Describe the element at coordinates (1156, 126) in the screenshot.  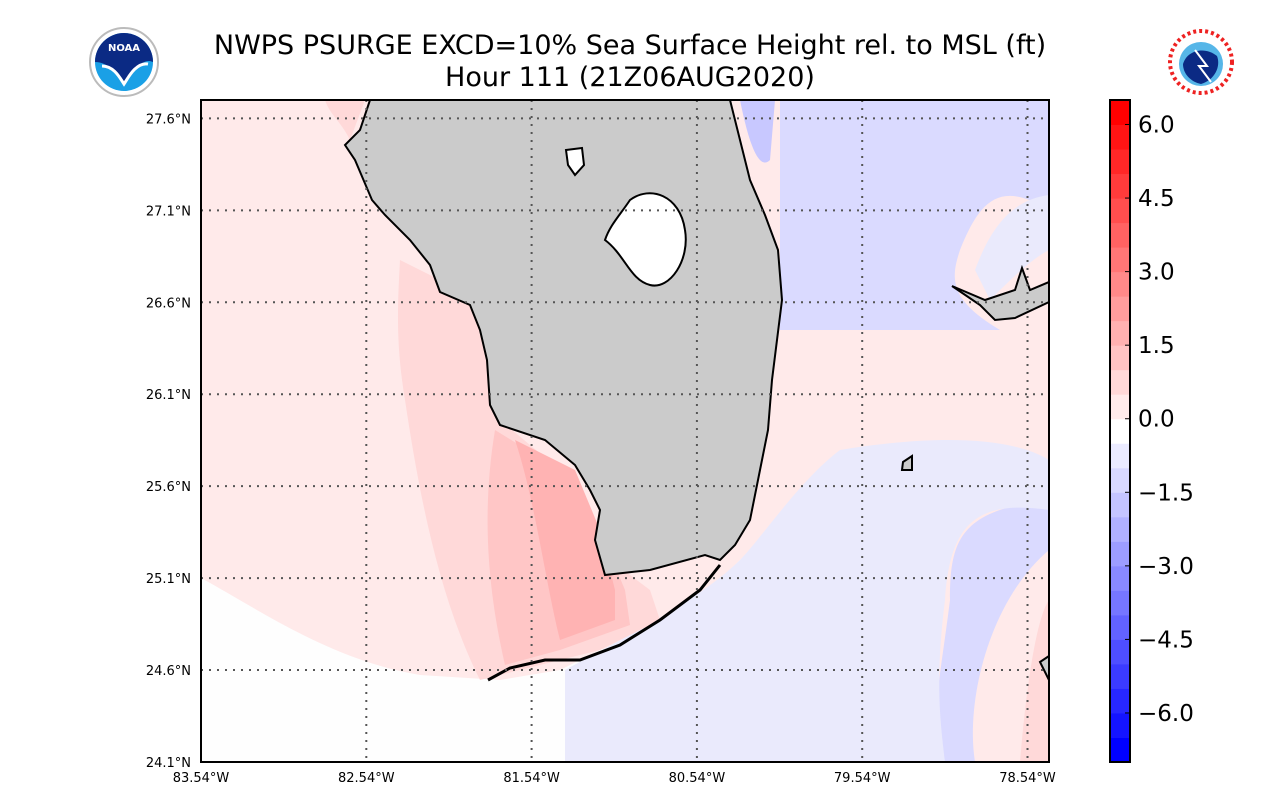
I see `colorbar-tick-label: 6.0` at that location.